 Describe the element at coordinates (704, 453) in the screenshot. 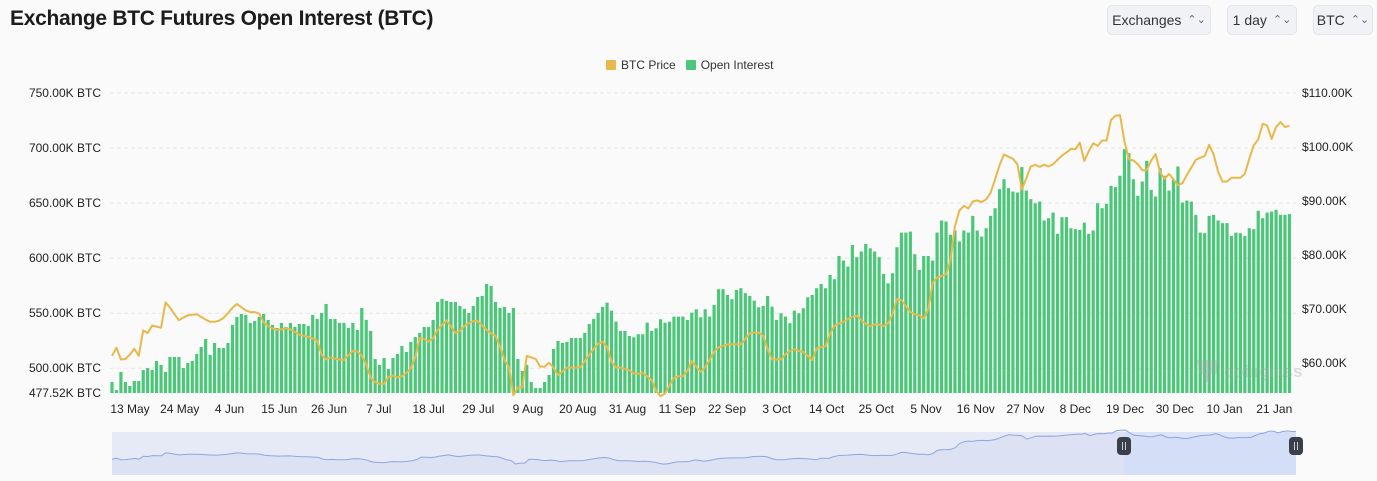

I see `navigator-background` at that location.